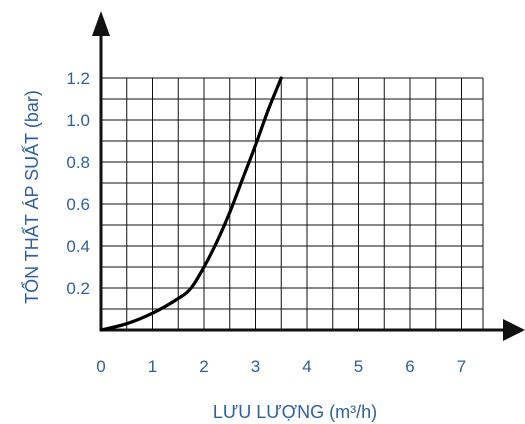 This screenshot has width=525, height=424. What do you see at coordinates (78, 288) in the screenshot?
I see `y-tick-label: 0.2` at bounding box center [78, 288].